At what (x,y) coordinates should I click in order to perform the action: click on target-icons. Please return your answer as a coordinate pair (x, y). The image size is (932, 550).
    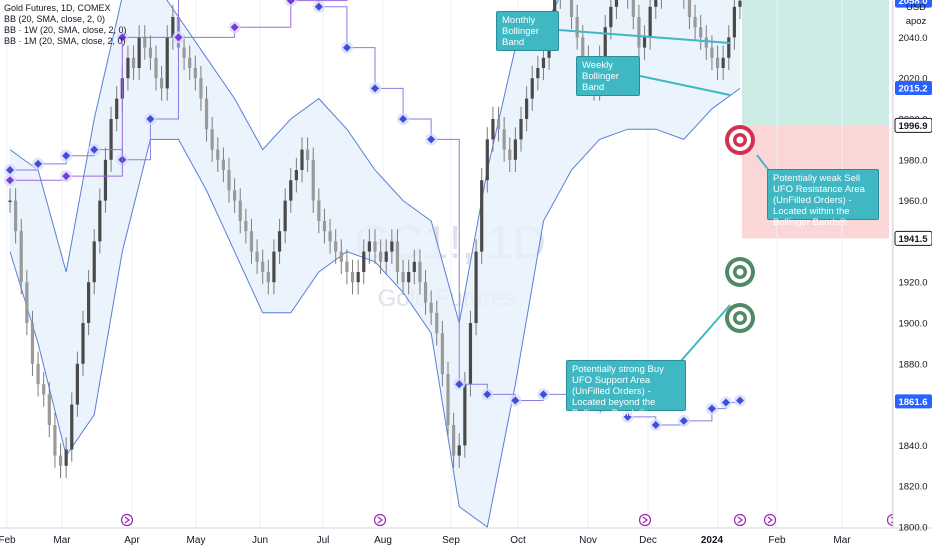
    Looking at the image, I should click on (740, 229).